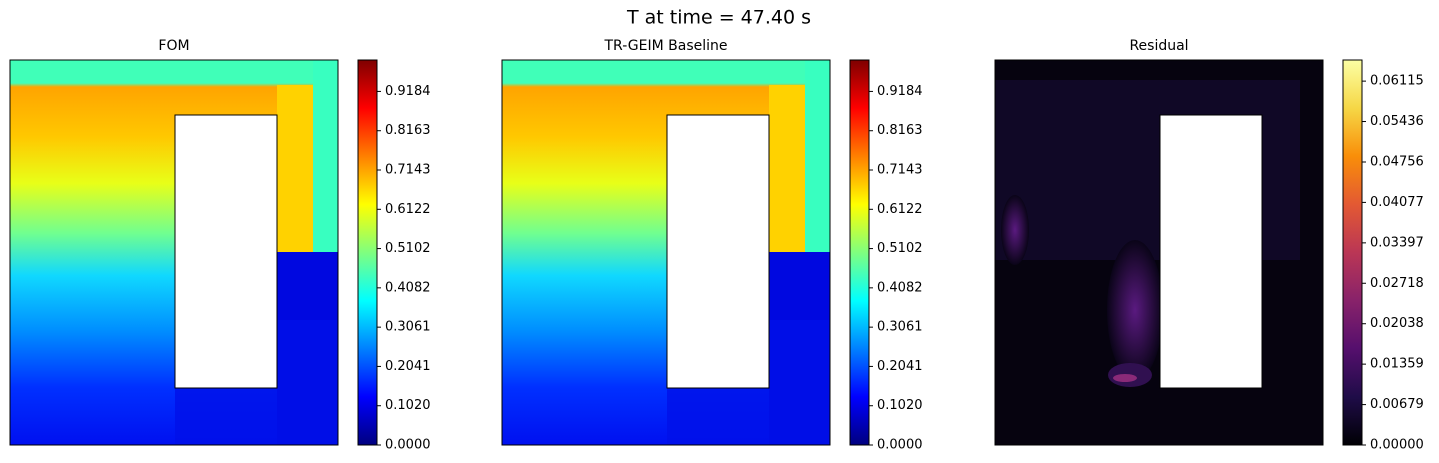 The width and height of the screenshot is (1439, 463). Describe the element at coordinates (1397, 283) in the screenshot. I see `colorbar-tick-label: 0.02718` at that location.